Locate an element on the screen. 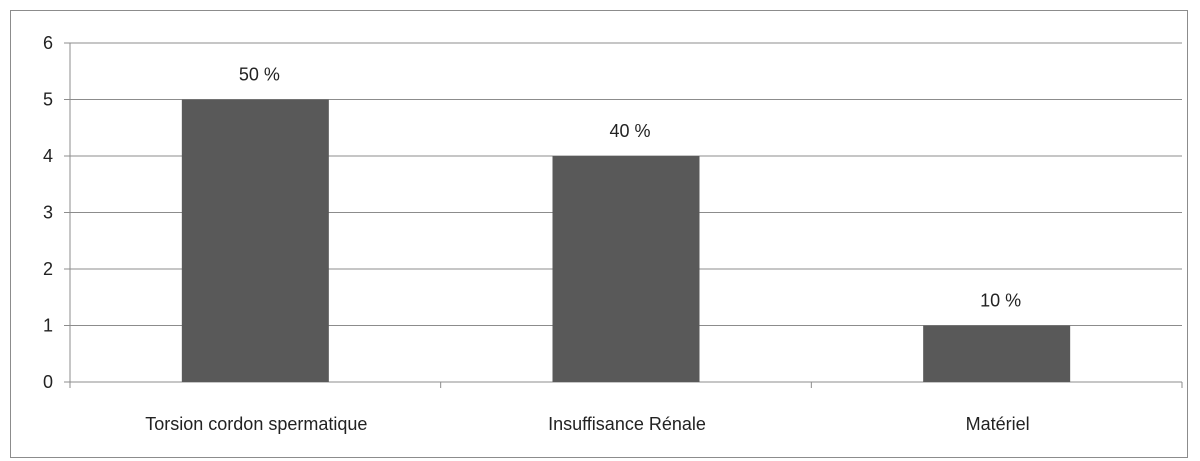 This screenshot has height=461, width=1200. y-tick-label: 6 is located at coordinates (48, 43).